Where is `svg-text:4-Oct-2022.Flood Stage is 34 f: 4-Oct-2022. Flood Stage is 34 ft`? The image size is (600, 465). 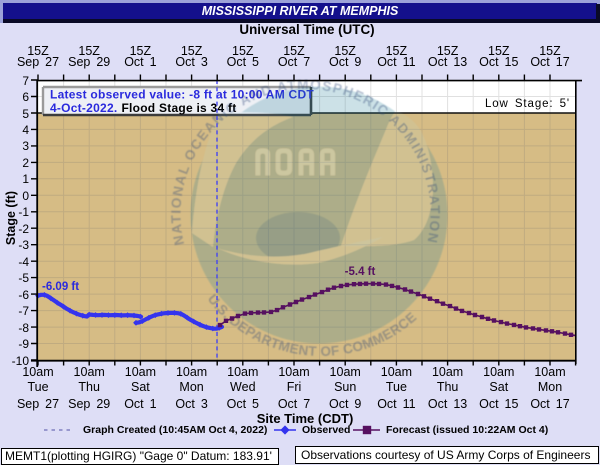 svg-text:4-Oct-2022.Flood Stage is 34 f: 4-Oct-2022. Flood Stage is 34 ft is located at coordinates (143, 108).